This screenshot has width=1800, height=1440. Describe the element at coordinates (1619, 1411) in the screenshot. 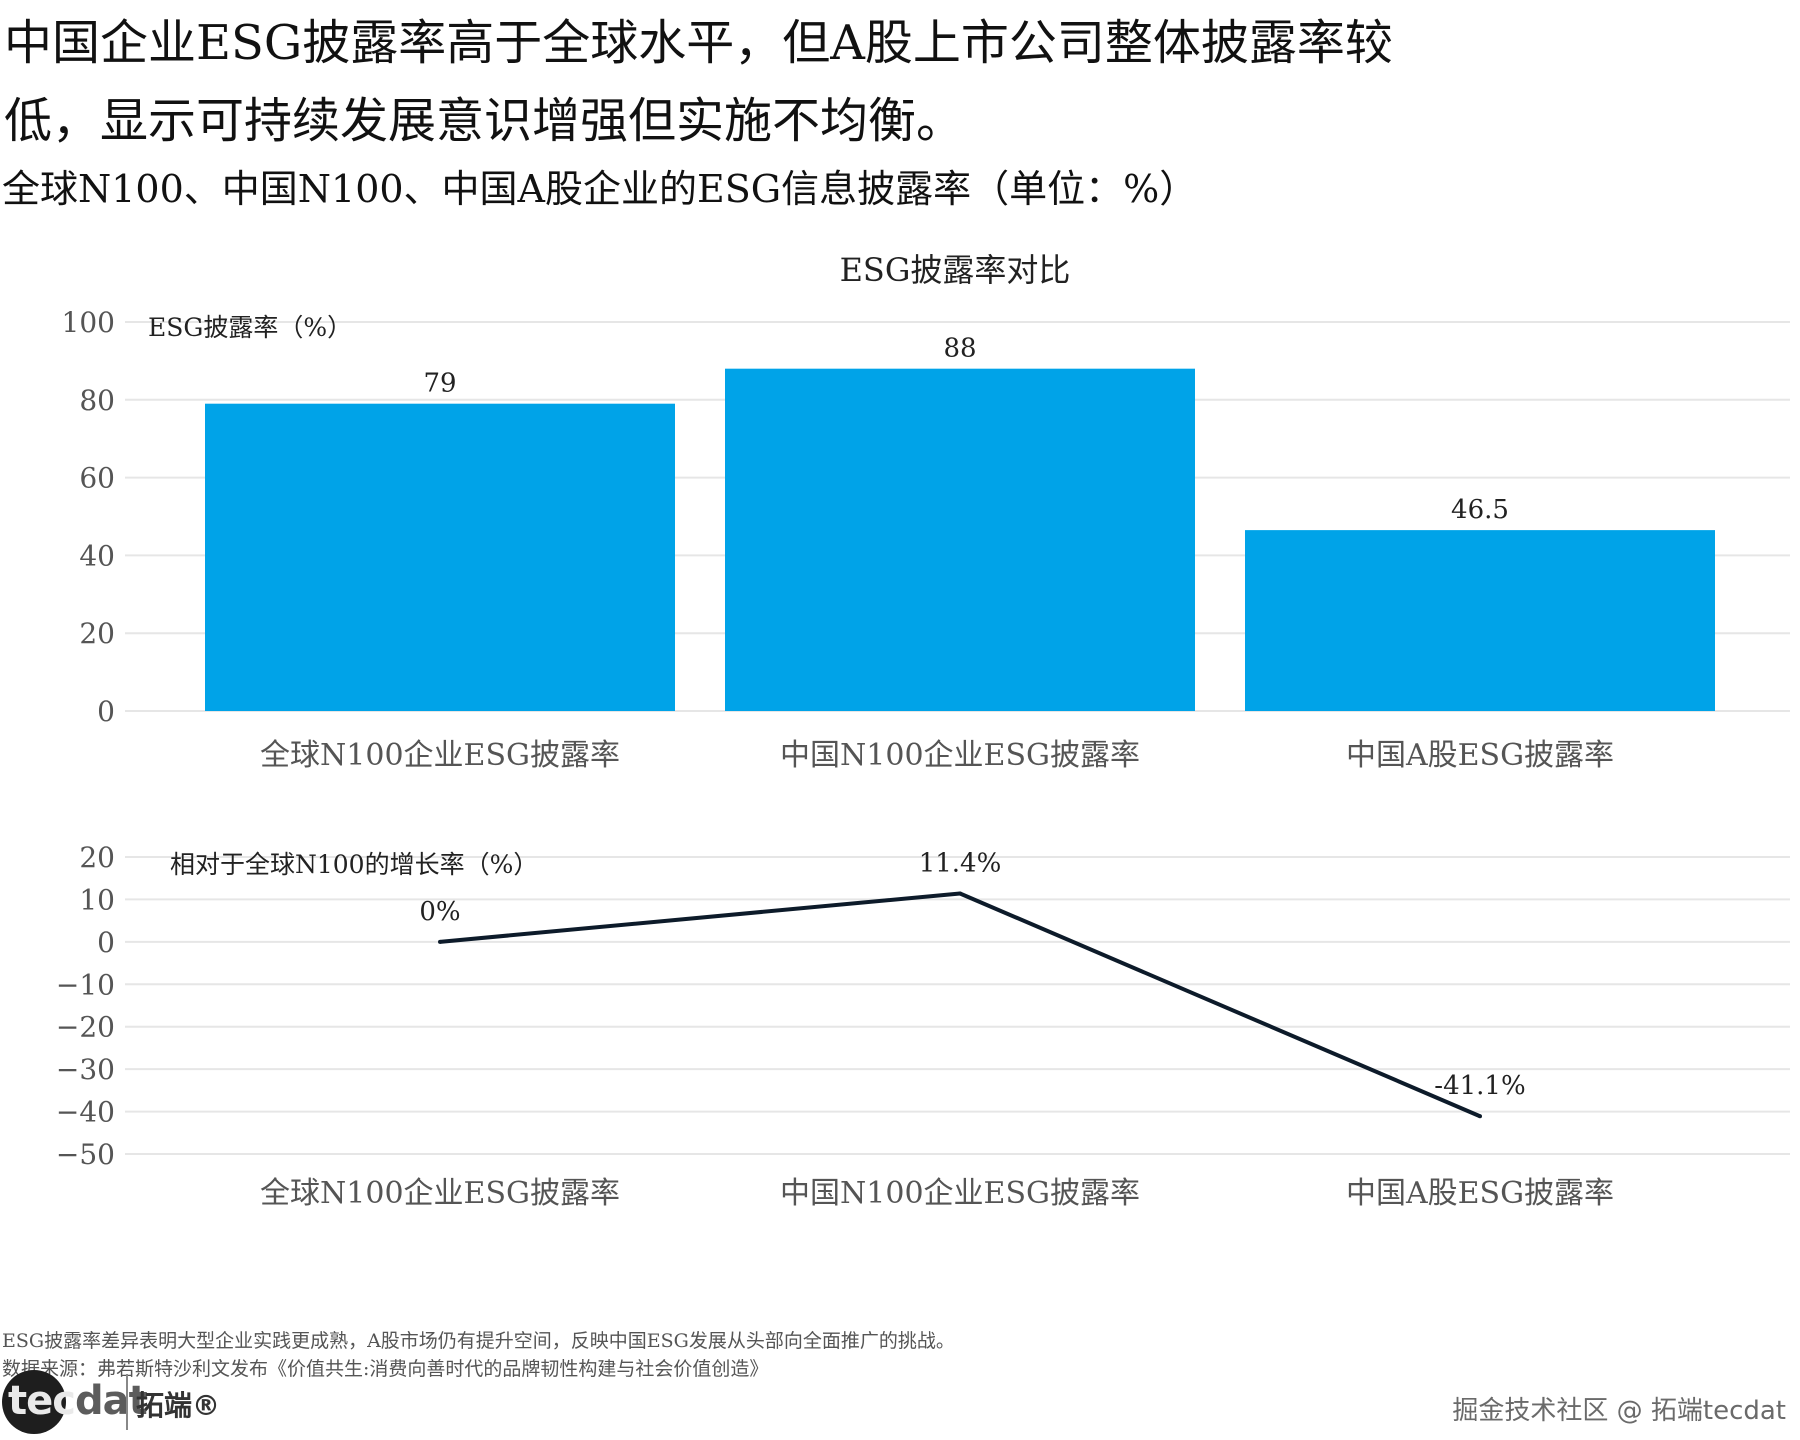

I see `watermark: 掘金技术社区 @ 拓端tecdat` at that location.